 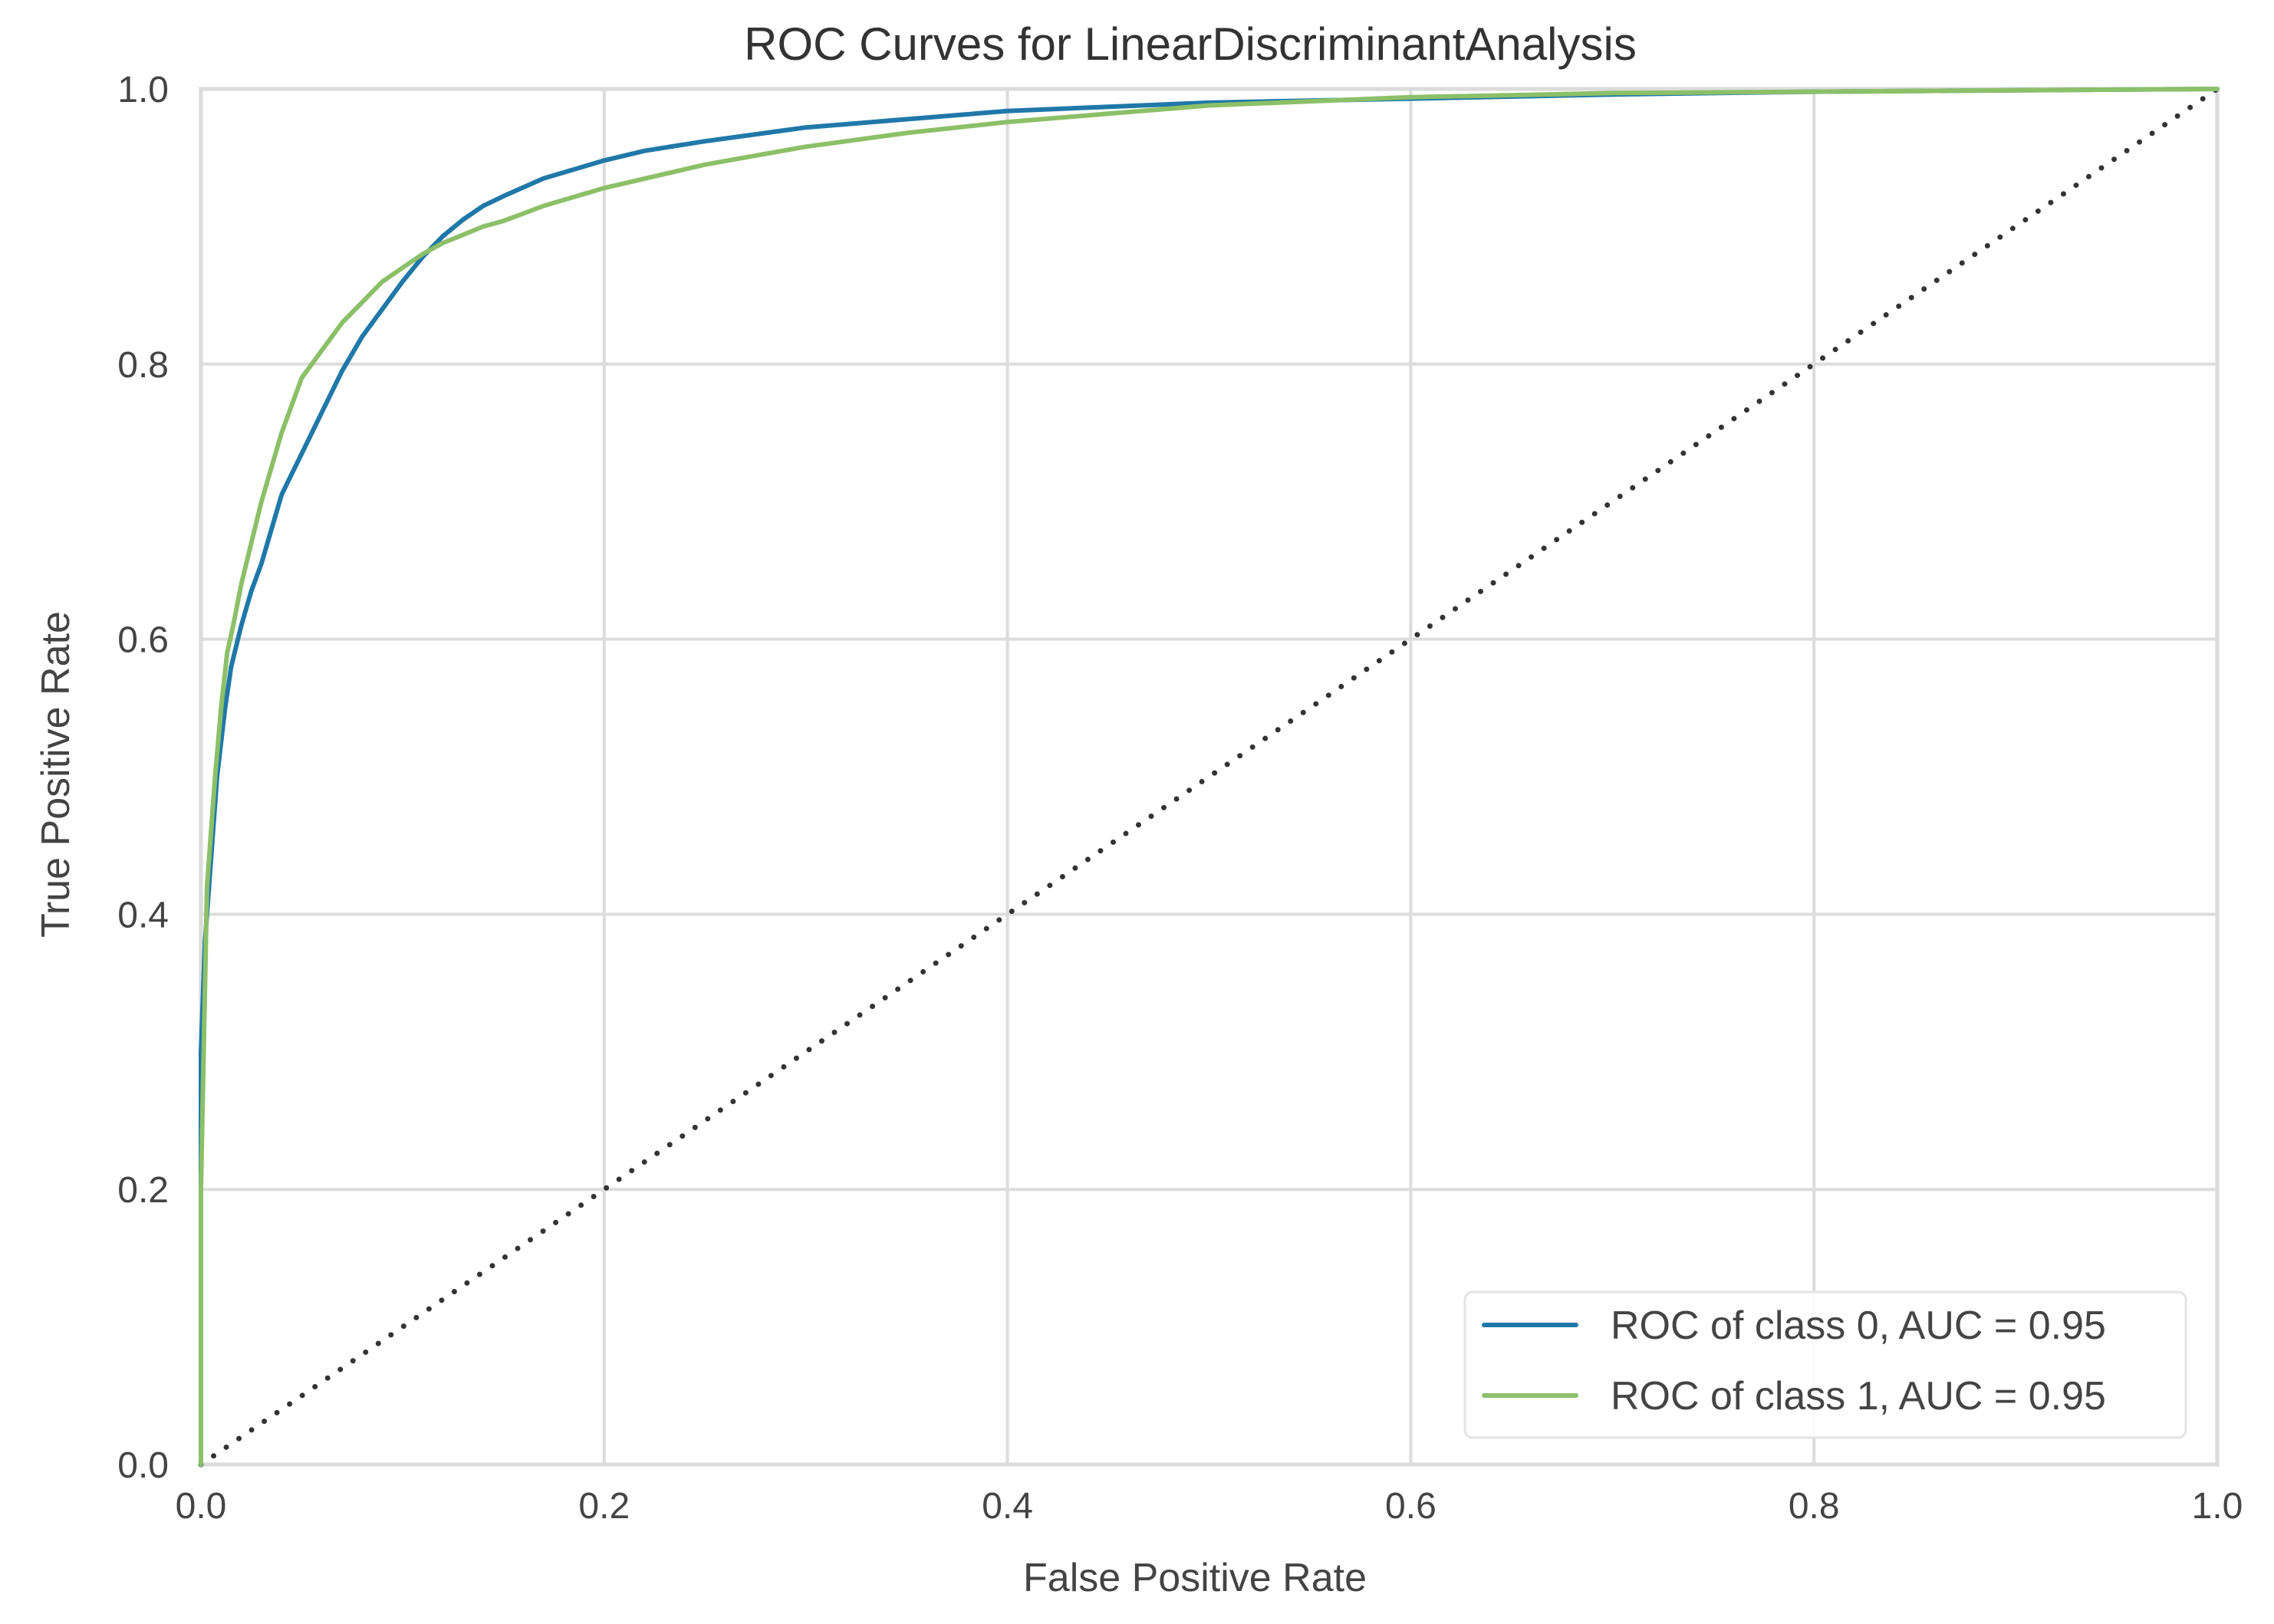 I want to click on x-tick-label: 0.4, so click(x=1008, y=1507).